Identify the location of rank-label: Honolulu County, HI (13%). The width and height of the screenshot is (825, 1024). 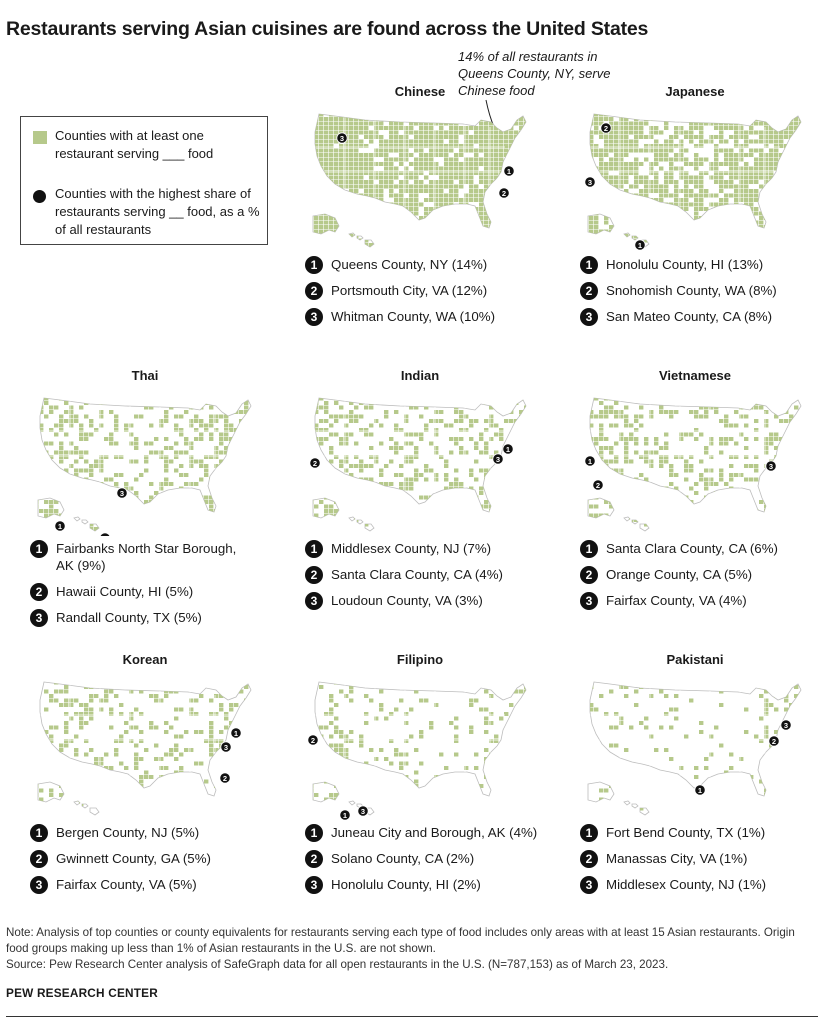
(685, 264).